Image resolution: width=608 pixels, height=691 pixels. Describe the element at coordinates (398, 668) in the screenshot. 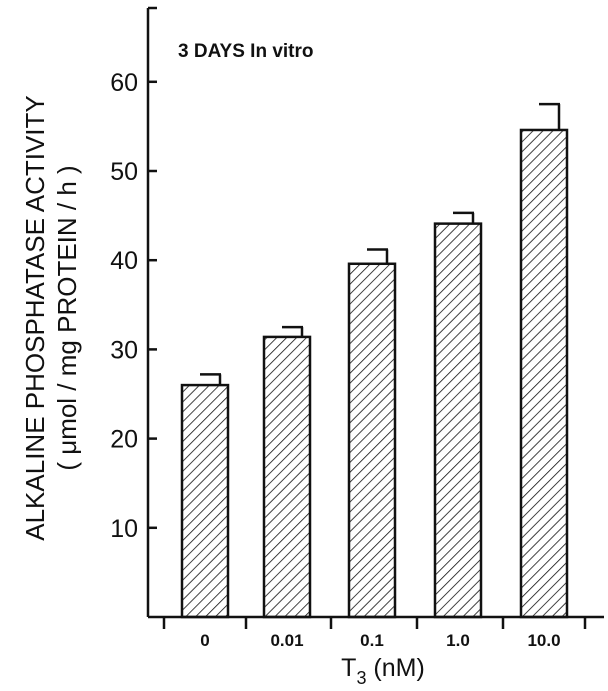

I see `x-axis-title-unit: (nM)` at that location.